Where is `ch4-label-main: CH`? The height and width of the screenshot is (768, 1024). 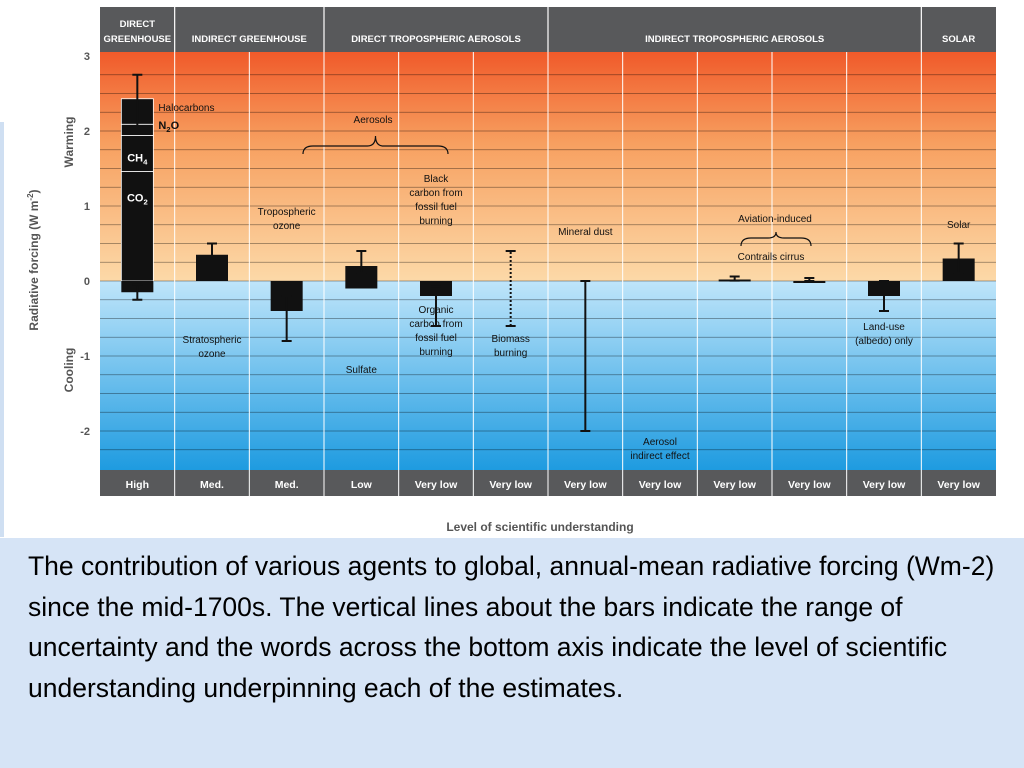 ch4-label-main: CH is located at coordinates (135, 159).